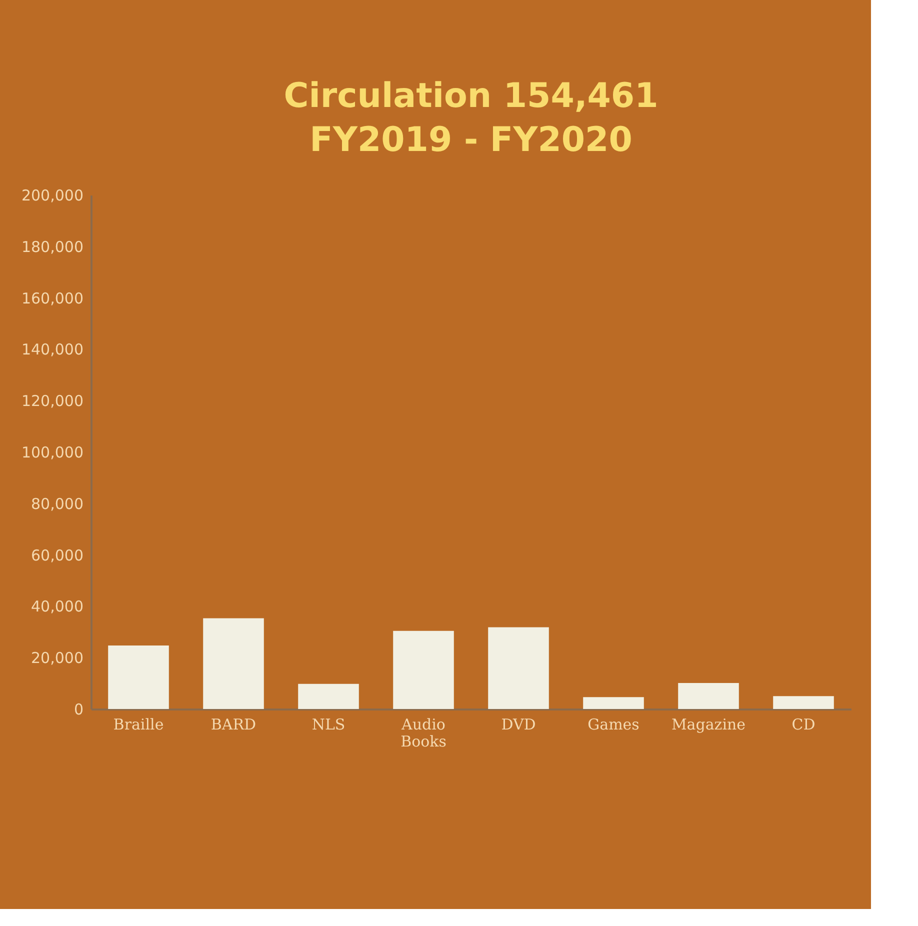 Image resolution: width=918 pixels, height=926 pixels. Describe the element at coordinates (57, 555) in the screenshot. I see `y-tick-label: 60,000` at that location.